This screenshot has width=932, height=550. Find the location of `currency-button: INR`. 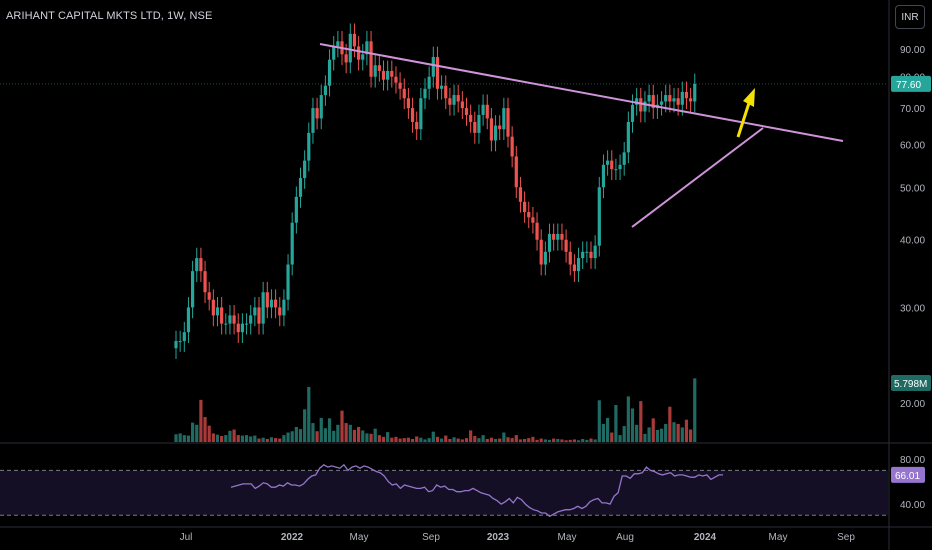

currency-button: INR is located at coordinates (910, 17).